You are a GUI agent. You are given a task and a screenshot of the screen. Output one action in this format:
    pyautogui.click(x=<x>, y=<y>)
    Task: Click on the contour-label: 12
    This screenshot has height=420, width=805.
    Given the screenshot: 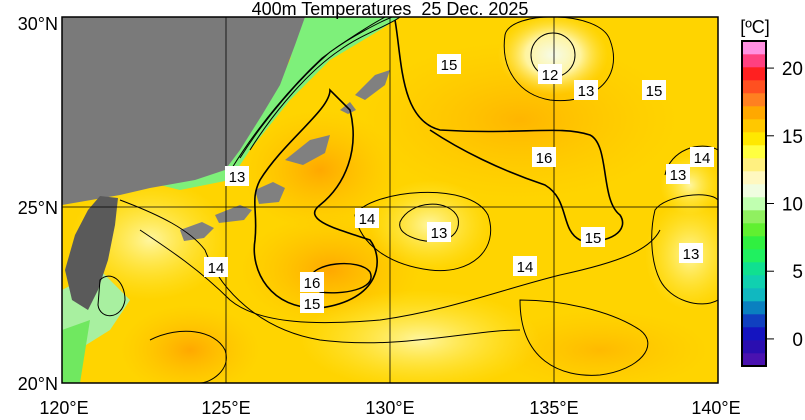 What is the action you would take?
    pyautogui.click(x=550, y=74)
    